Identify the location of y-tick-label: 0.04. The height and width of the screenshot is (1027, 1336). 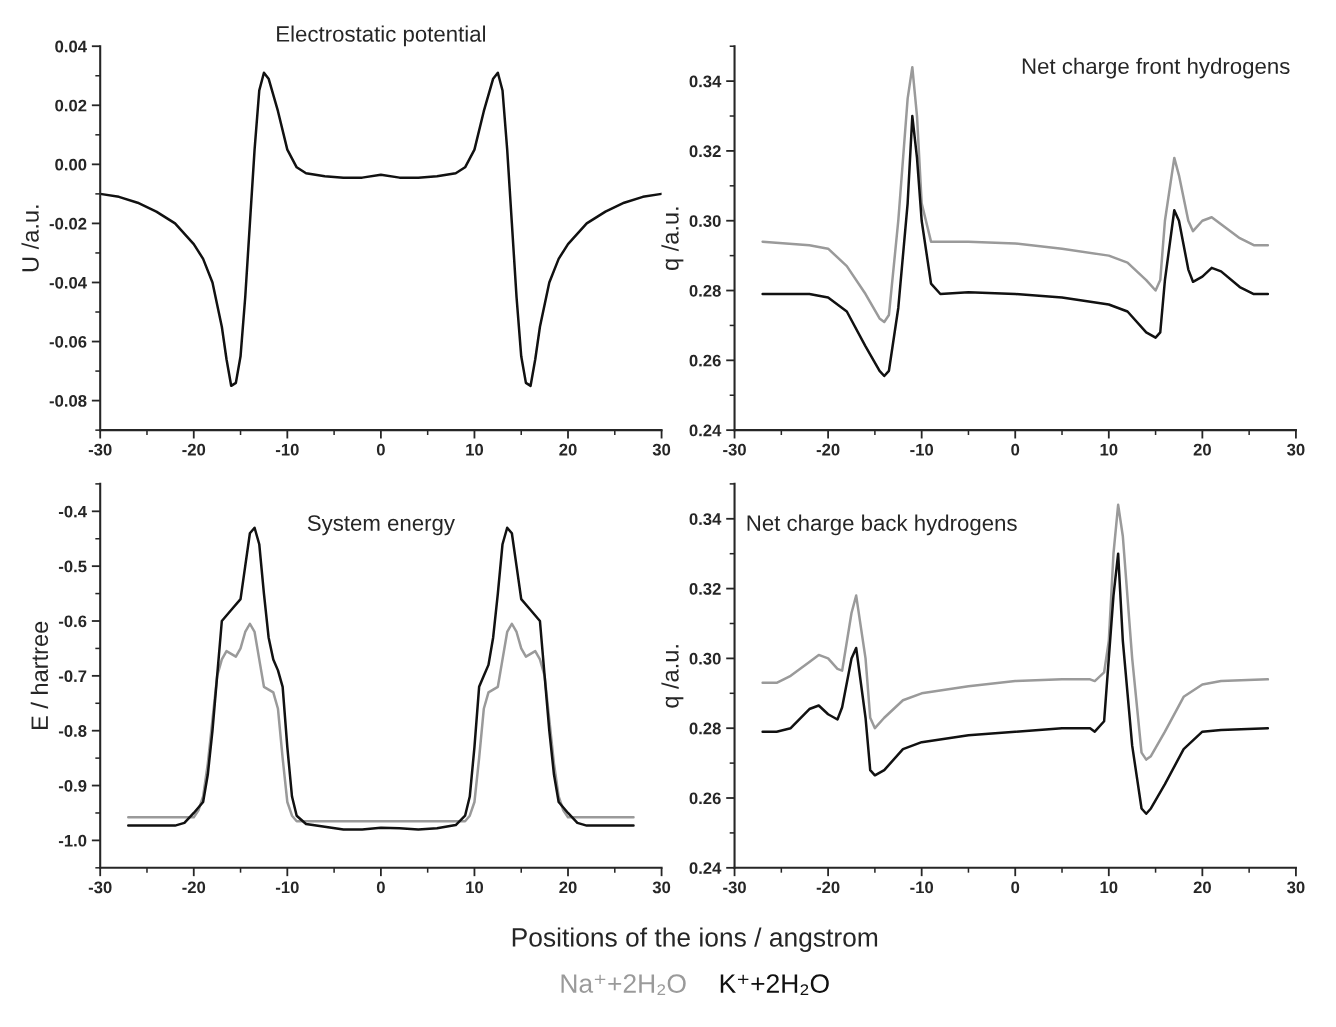
(71, 46).